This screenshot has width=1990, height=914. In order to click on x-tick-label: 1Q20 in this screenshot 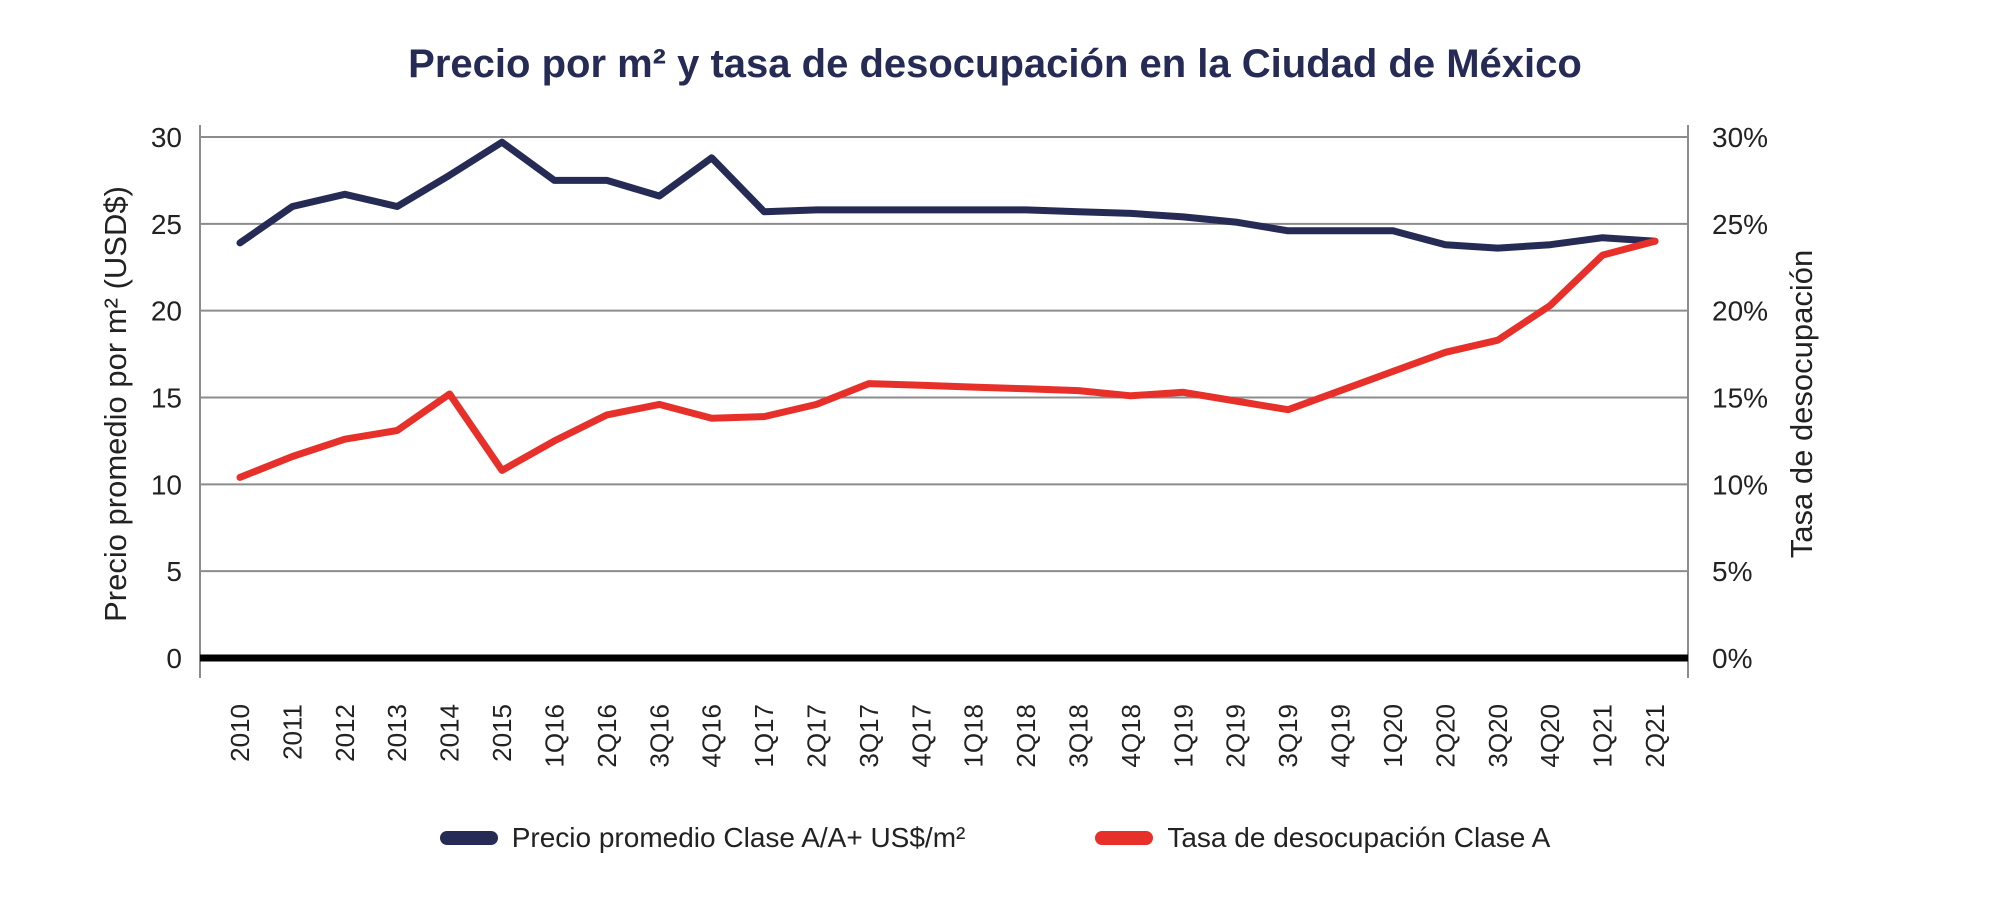, I will do `click(1393, 736)`.